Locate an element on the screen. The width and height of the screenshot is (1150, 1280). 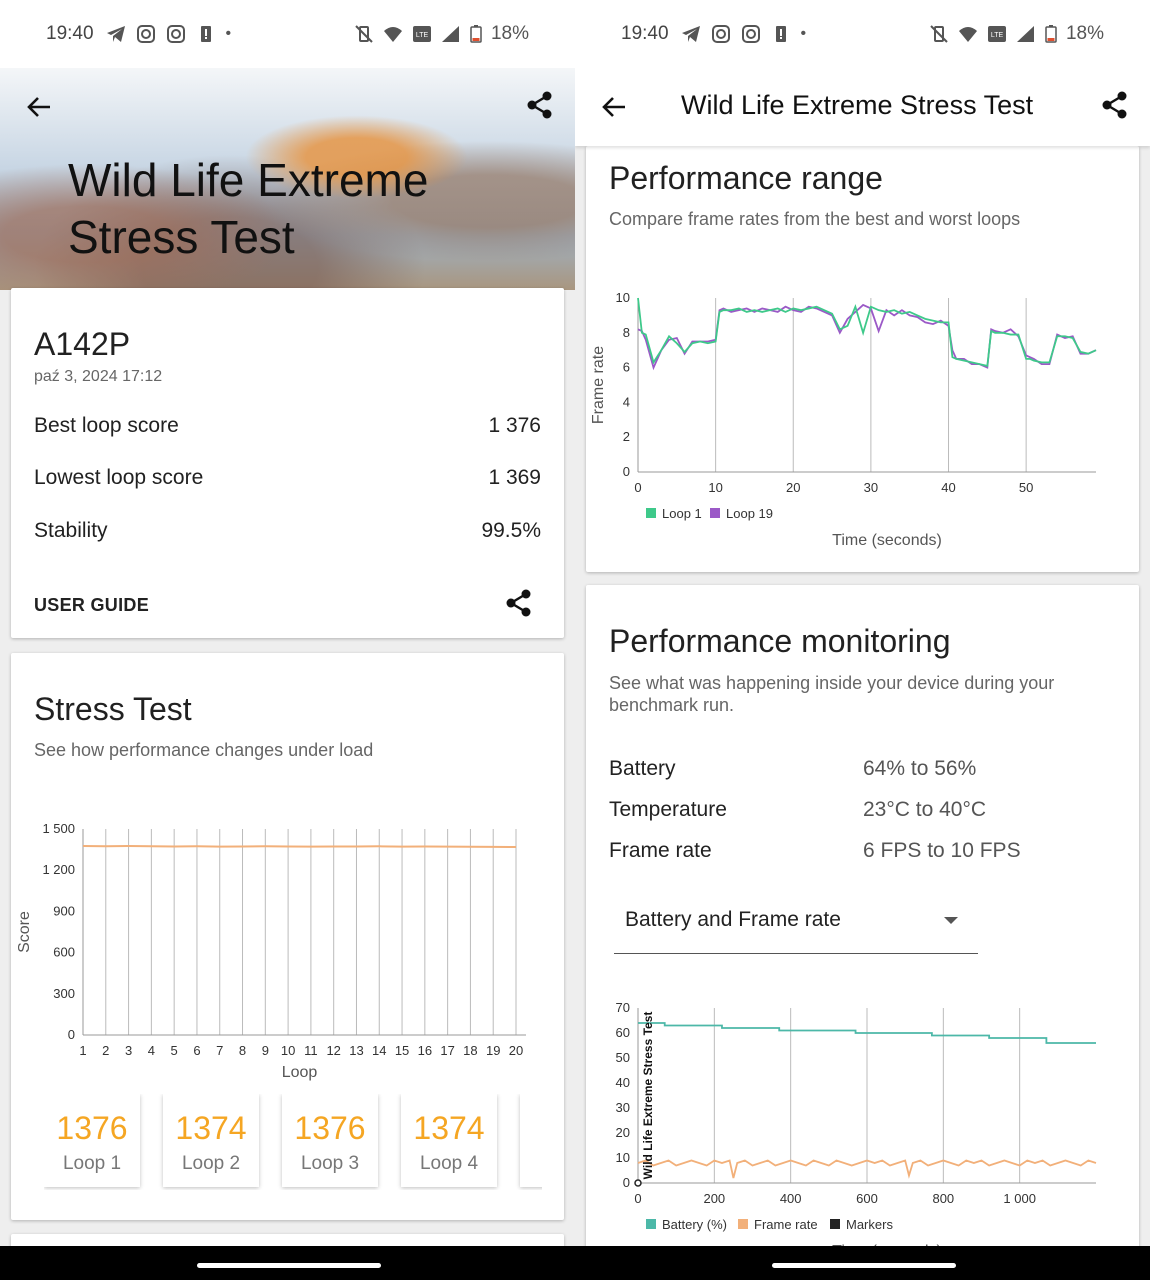
loop-score: 1376 is located at coordinates (92, 1128).